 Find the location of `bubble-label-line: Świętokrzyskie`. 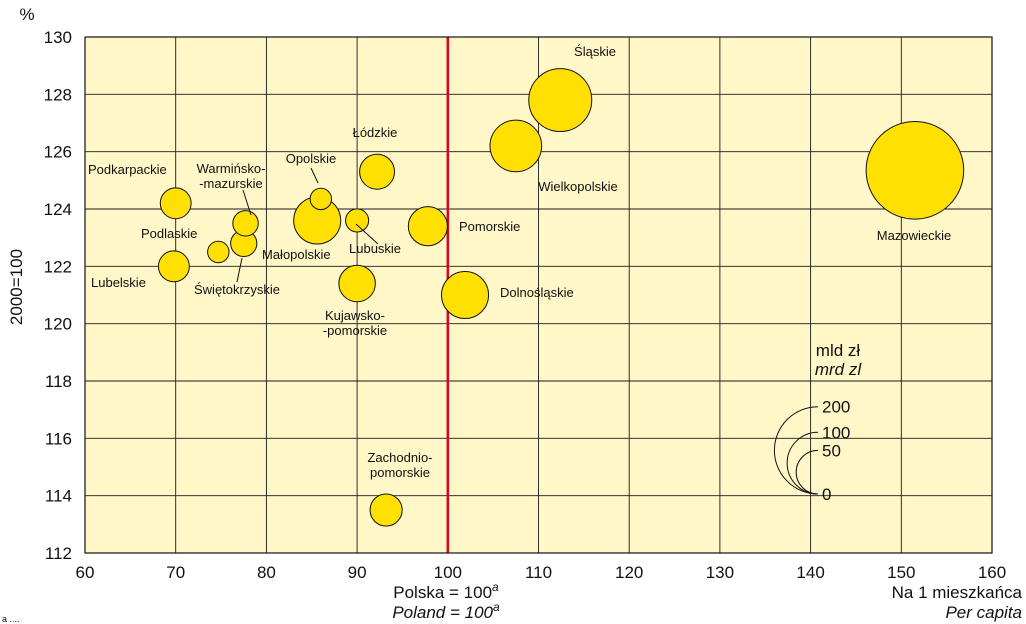

bubble-label-line: Świętokrzyskie is located at coordinates (237, 289).